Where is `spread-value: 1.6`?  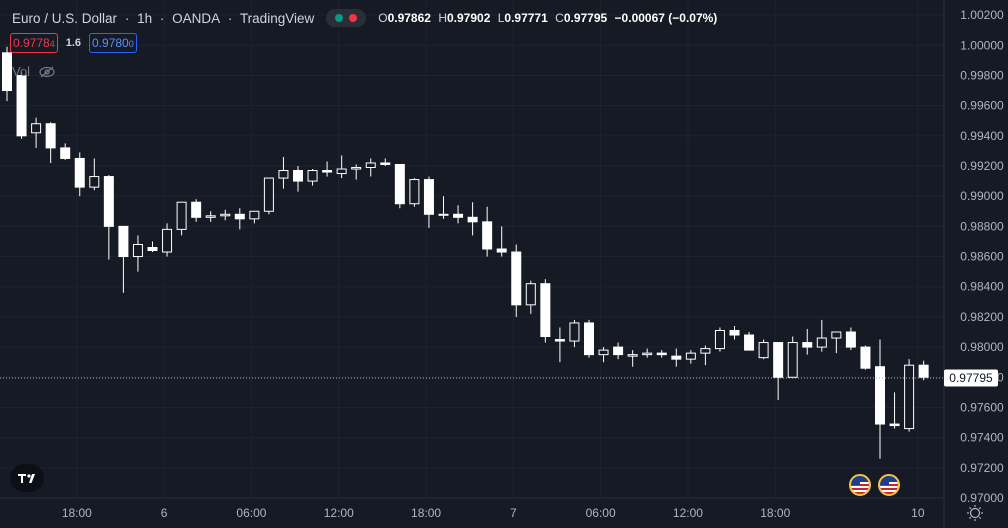
spread-value: 1.6 is located at coordinates (73, 43).